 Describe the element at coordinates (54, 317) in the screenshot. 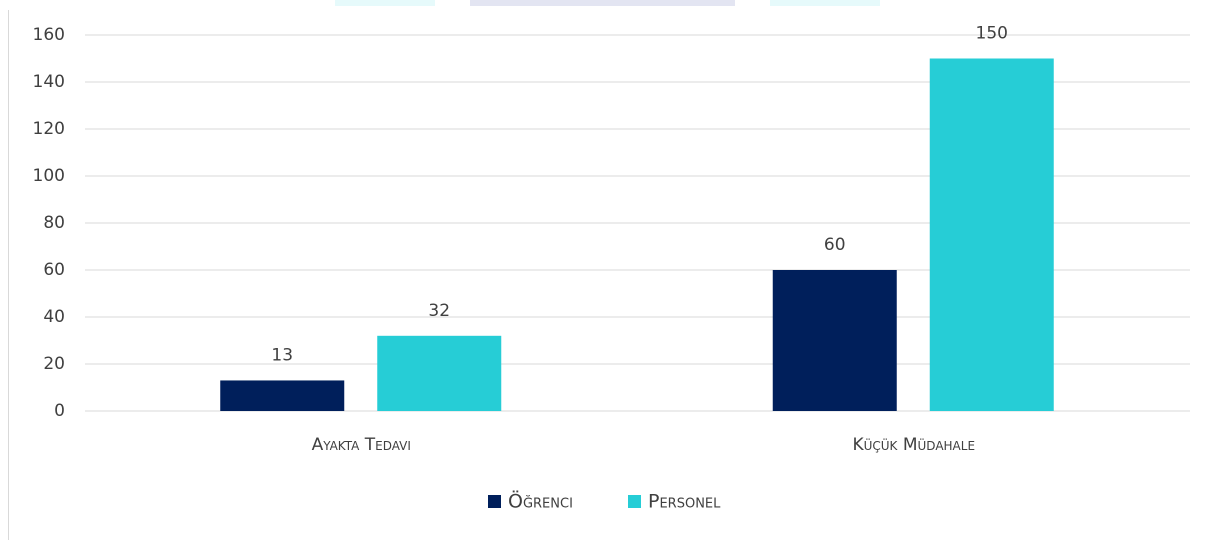

I see `y-tick-label: 40` at that location.